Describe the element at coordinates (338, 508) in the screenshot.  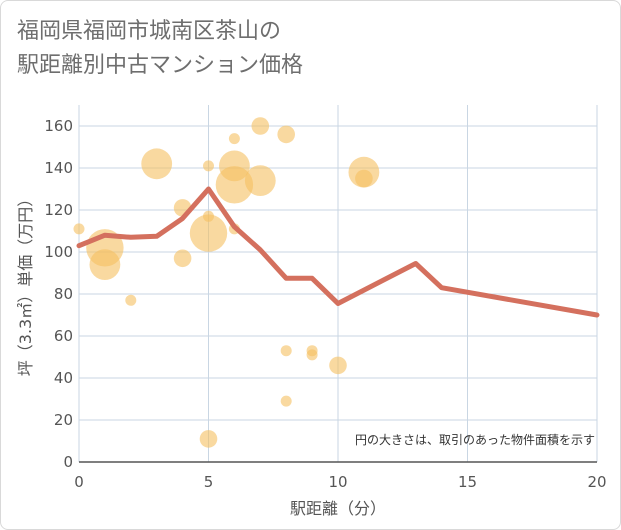
I see `x-axis-title: 駅距離（分）` at that location.